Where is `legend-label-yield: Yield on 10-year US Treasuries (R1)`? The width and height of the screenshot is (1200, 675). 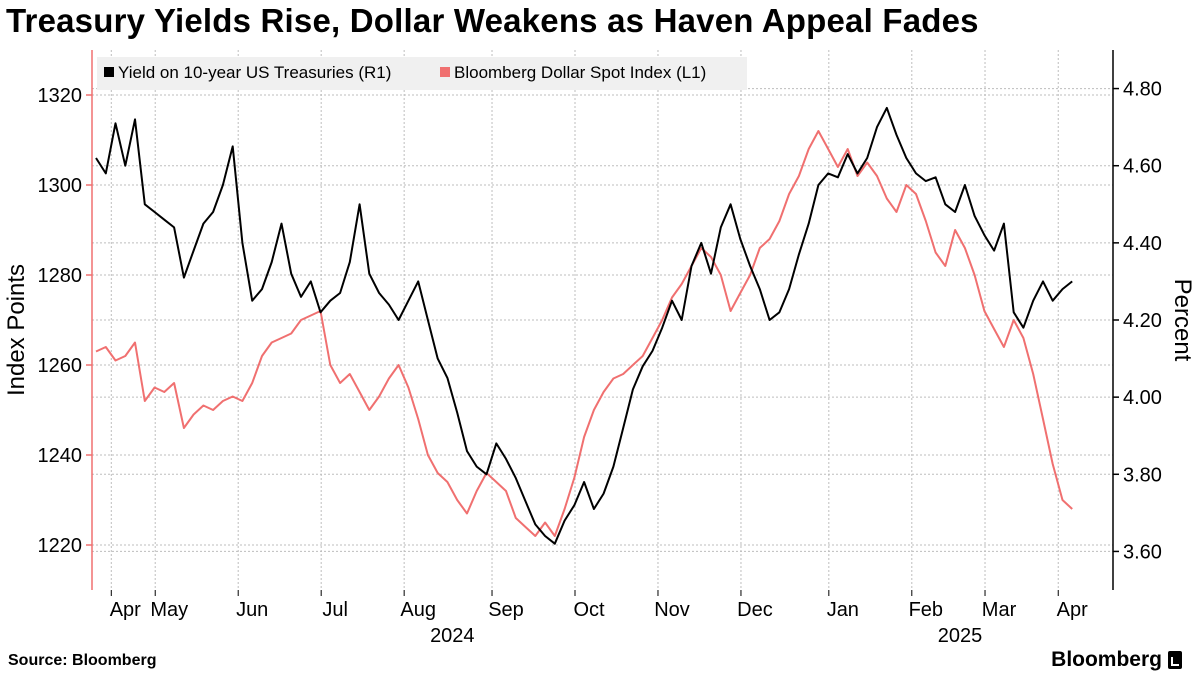
legend-label-yield: Yield on 10-year US Treasuries (R1) is located at coordinates (254, 72).